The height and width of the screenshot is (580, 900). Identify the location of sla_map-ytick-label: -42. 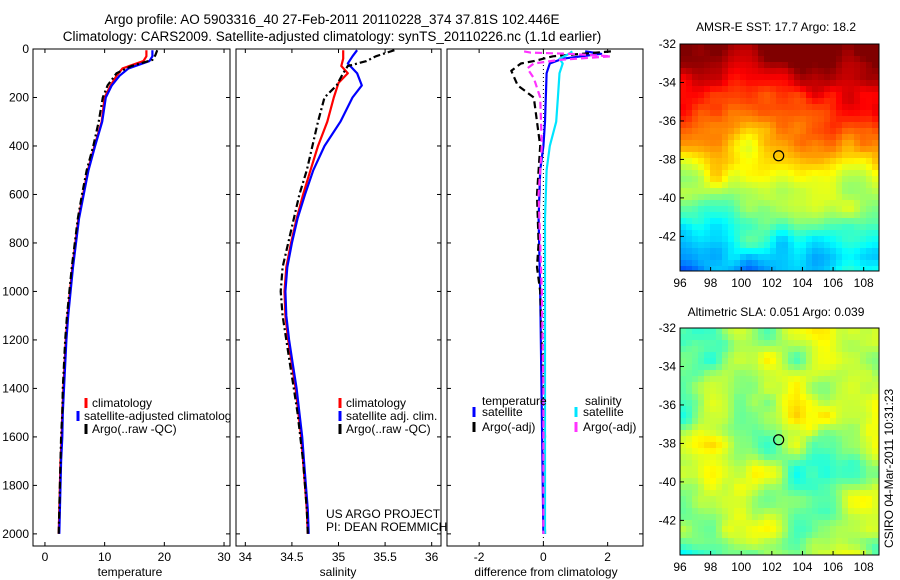
(668, 520).